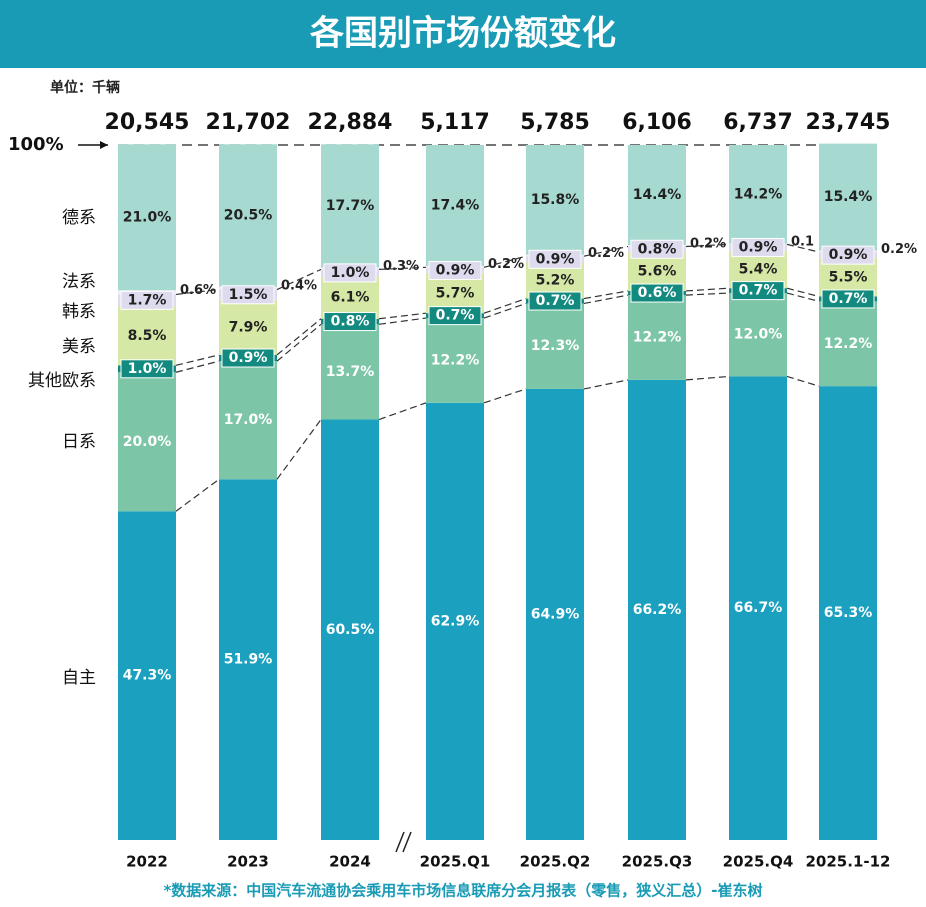 The image size is (926, 907). I want to click on value-label: 64.9%, so click(555, 614).